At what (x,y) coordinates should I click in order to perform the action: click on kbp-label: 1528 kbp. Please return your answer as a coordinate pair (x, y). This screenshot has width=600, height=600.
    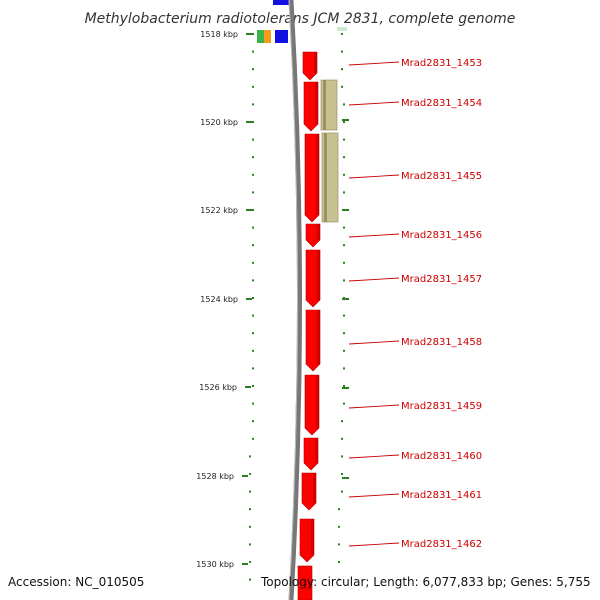
    Looking at the image, I should click on (215, 476).